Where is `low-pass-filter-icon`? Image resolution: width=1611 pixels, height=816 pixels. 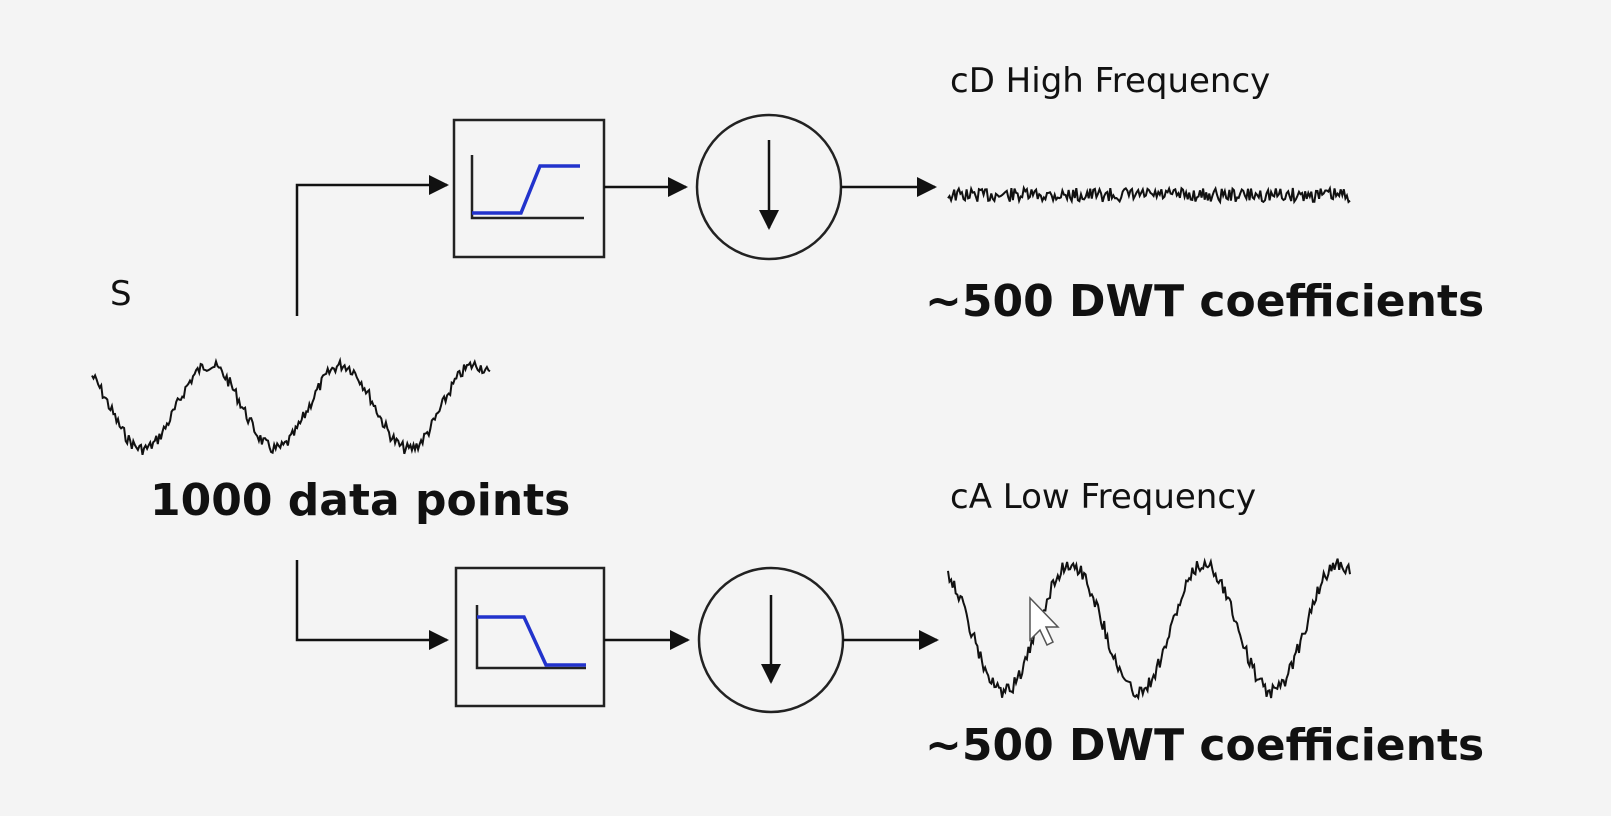 low-pass-filter-icon is located at coordinates (530, 637).